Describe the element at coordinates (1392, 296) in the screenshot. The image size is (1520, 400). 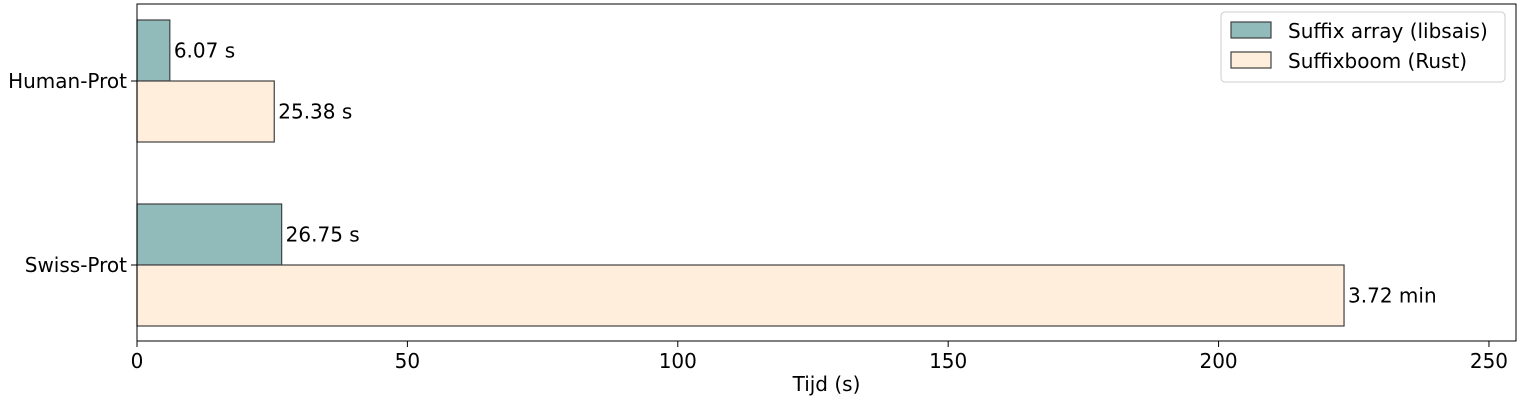
I see `data-label-swiss-prot-series-2: 3.72 min` at that location.